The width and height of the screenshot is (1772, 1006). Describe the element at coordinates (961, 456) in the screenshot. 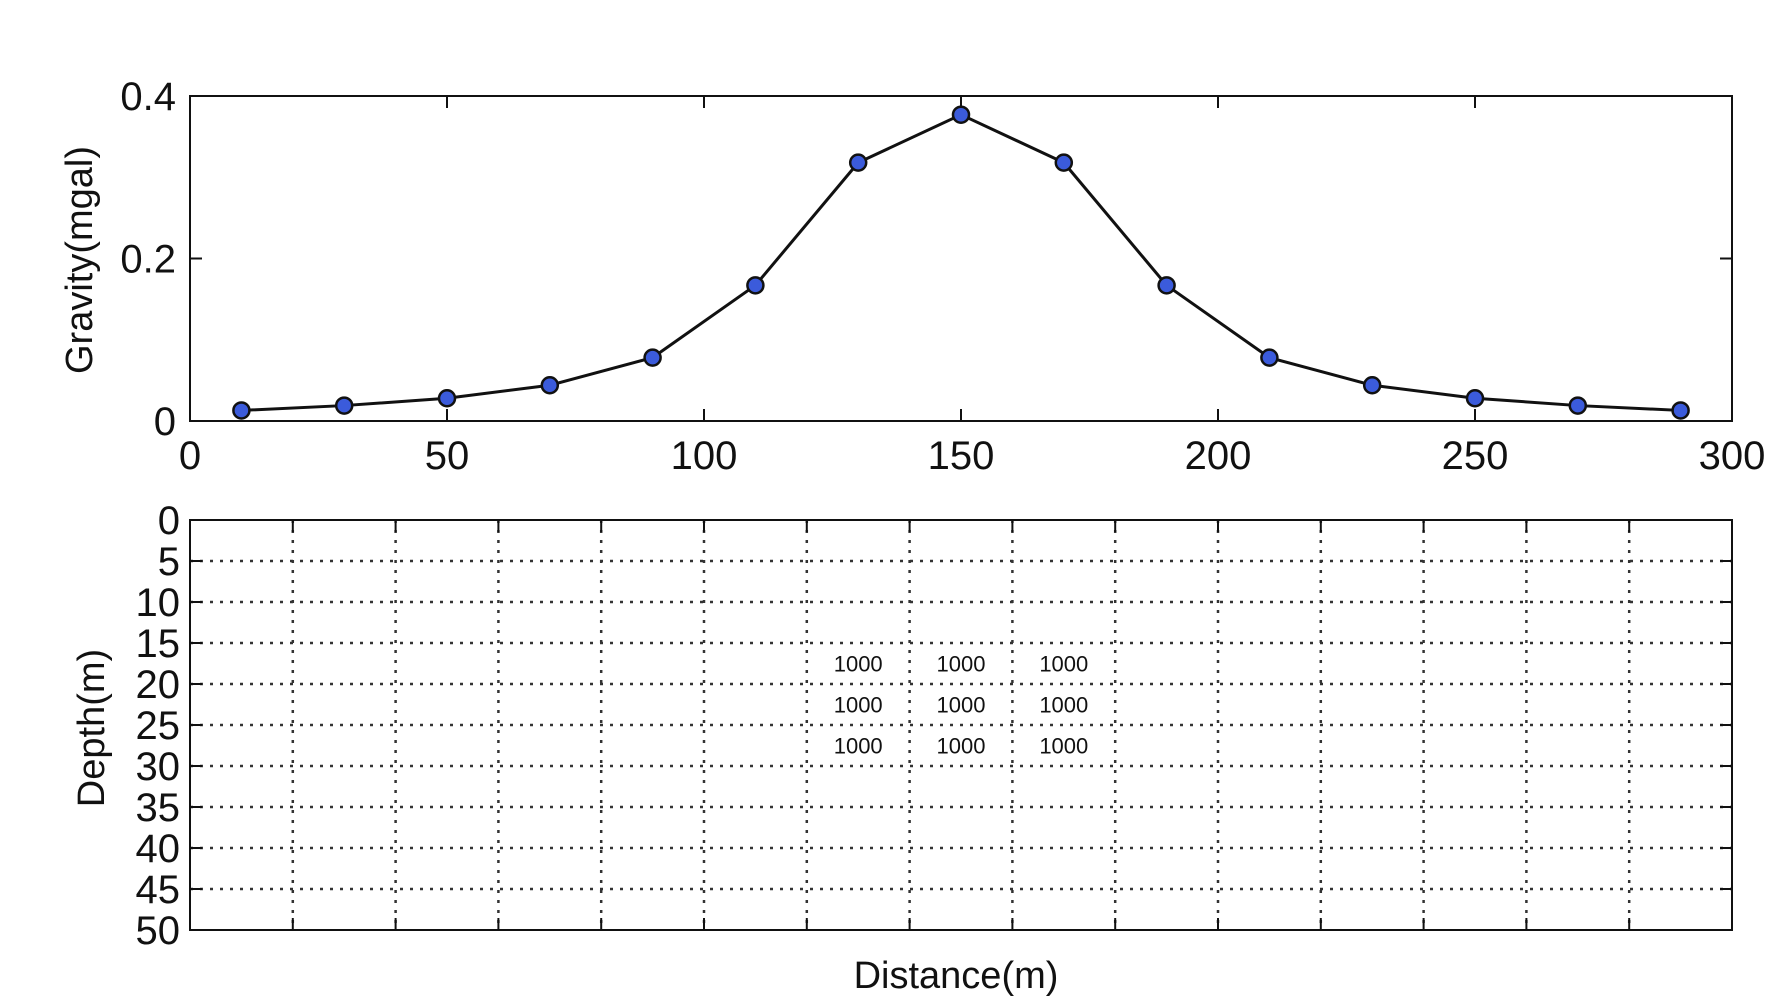

I see `x-tick-label: 150` at that location.